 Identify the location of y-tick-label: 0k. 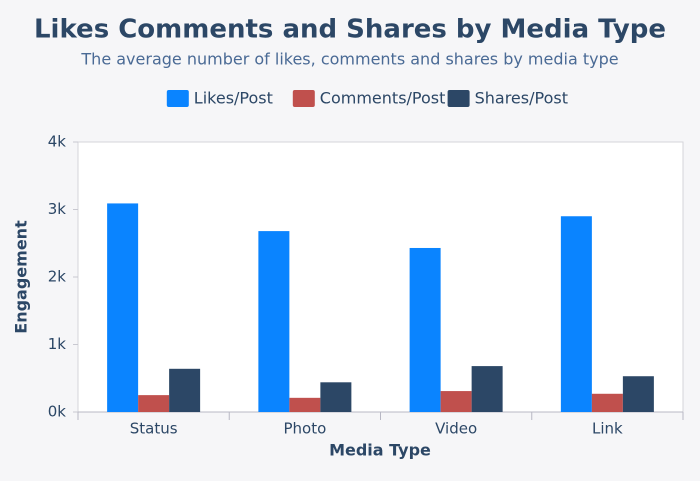
(57, 412).